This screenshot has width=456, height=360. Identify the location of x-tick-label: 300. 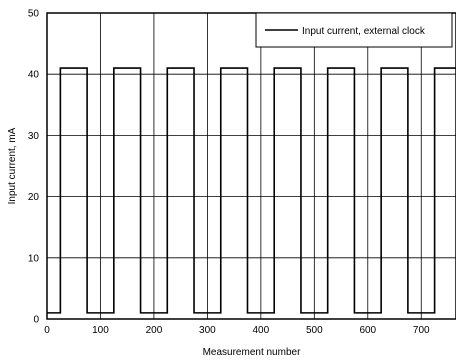
(207, 330).